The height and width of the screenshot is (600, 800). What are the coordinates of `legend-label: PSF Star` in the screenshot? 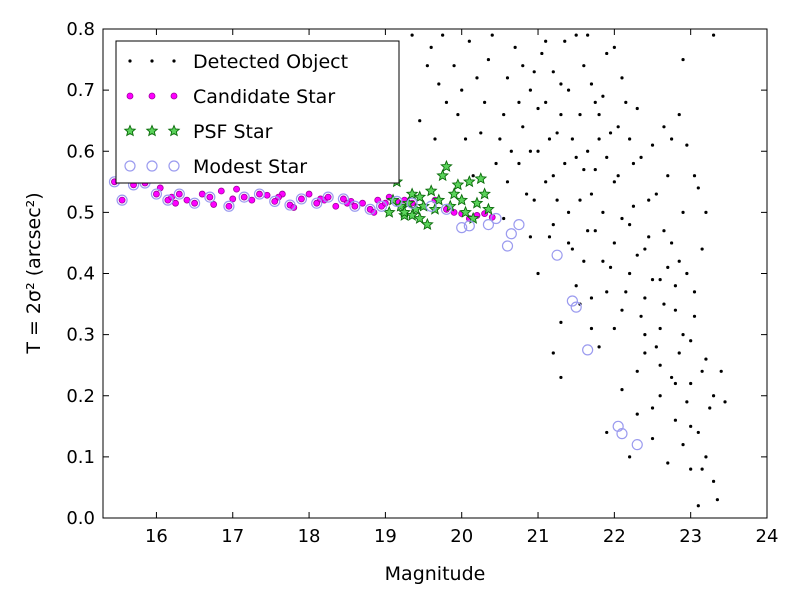 It's located at (233, 132).